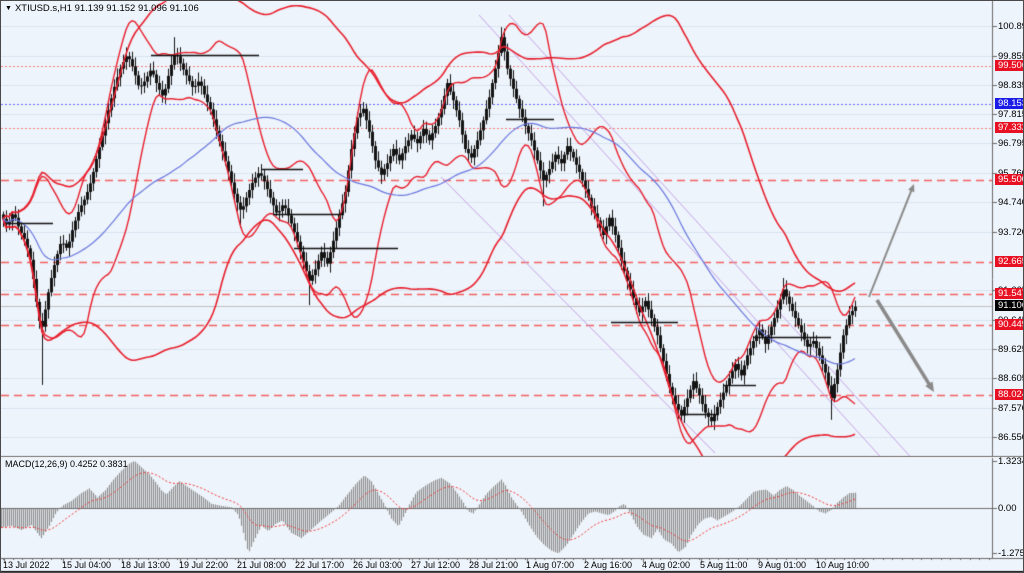 This screenshot has height=573, width=1024. Describe the element at coordinates (1009, 306) in the screenshot. I see `price-level-label: 91.106` at that location.